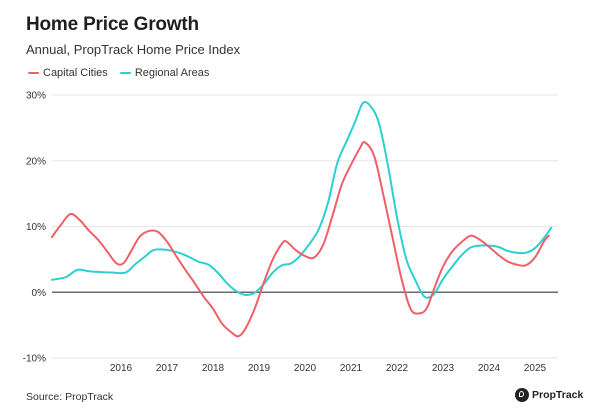  I want to click on x-tick-label: 2019, so click(259, 368).